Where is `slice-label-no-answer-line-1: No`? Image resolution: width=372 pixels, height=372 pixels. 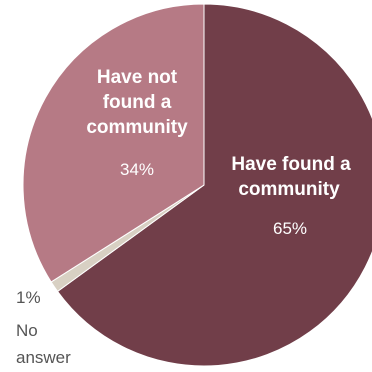 slice-label-no-answer-line-1: No is located at coordinates (27, 330).